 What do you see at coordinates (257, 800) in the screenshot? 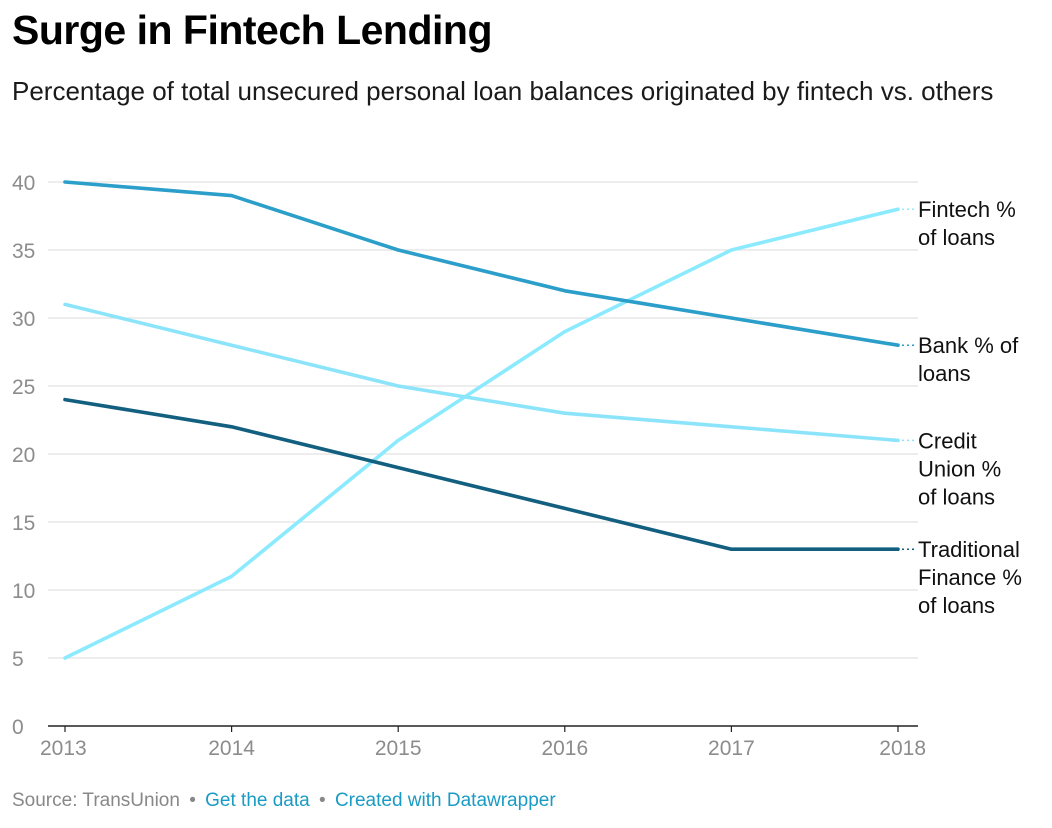
I see `get-data-link: Get the data` at bounding box center [257, 800].